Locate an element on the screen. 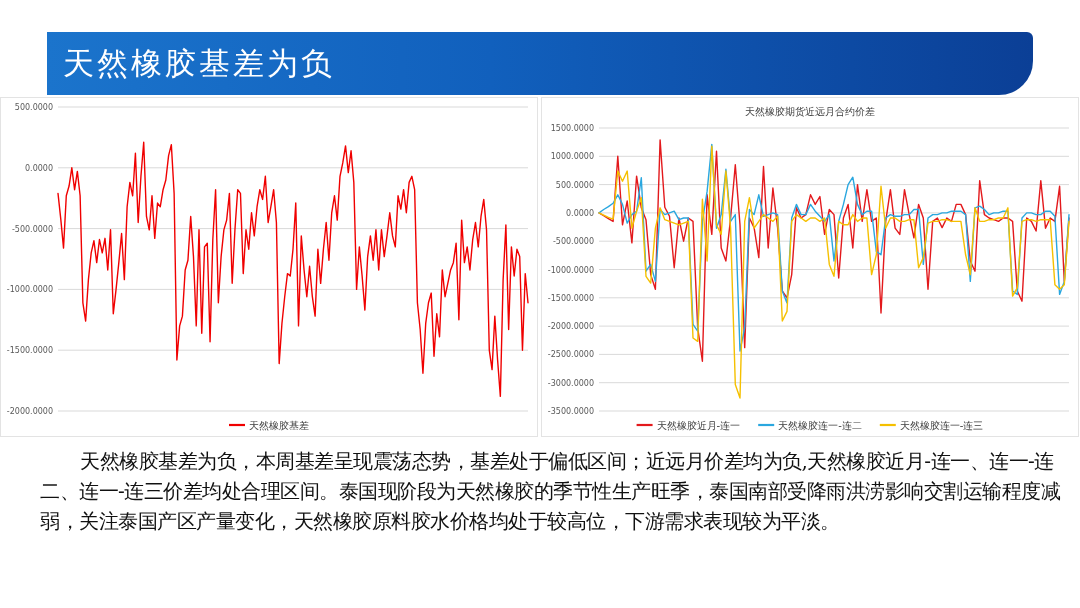 This screenshot has height=608, width=1080. legend-label: 天然橡胶近月-连一 is located at coordinates (698, 425).